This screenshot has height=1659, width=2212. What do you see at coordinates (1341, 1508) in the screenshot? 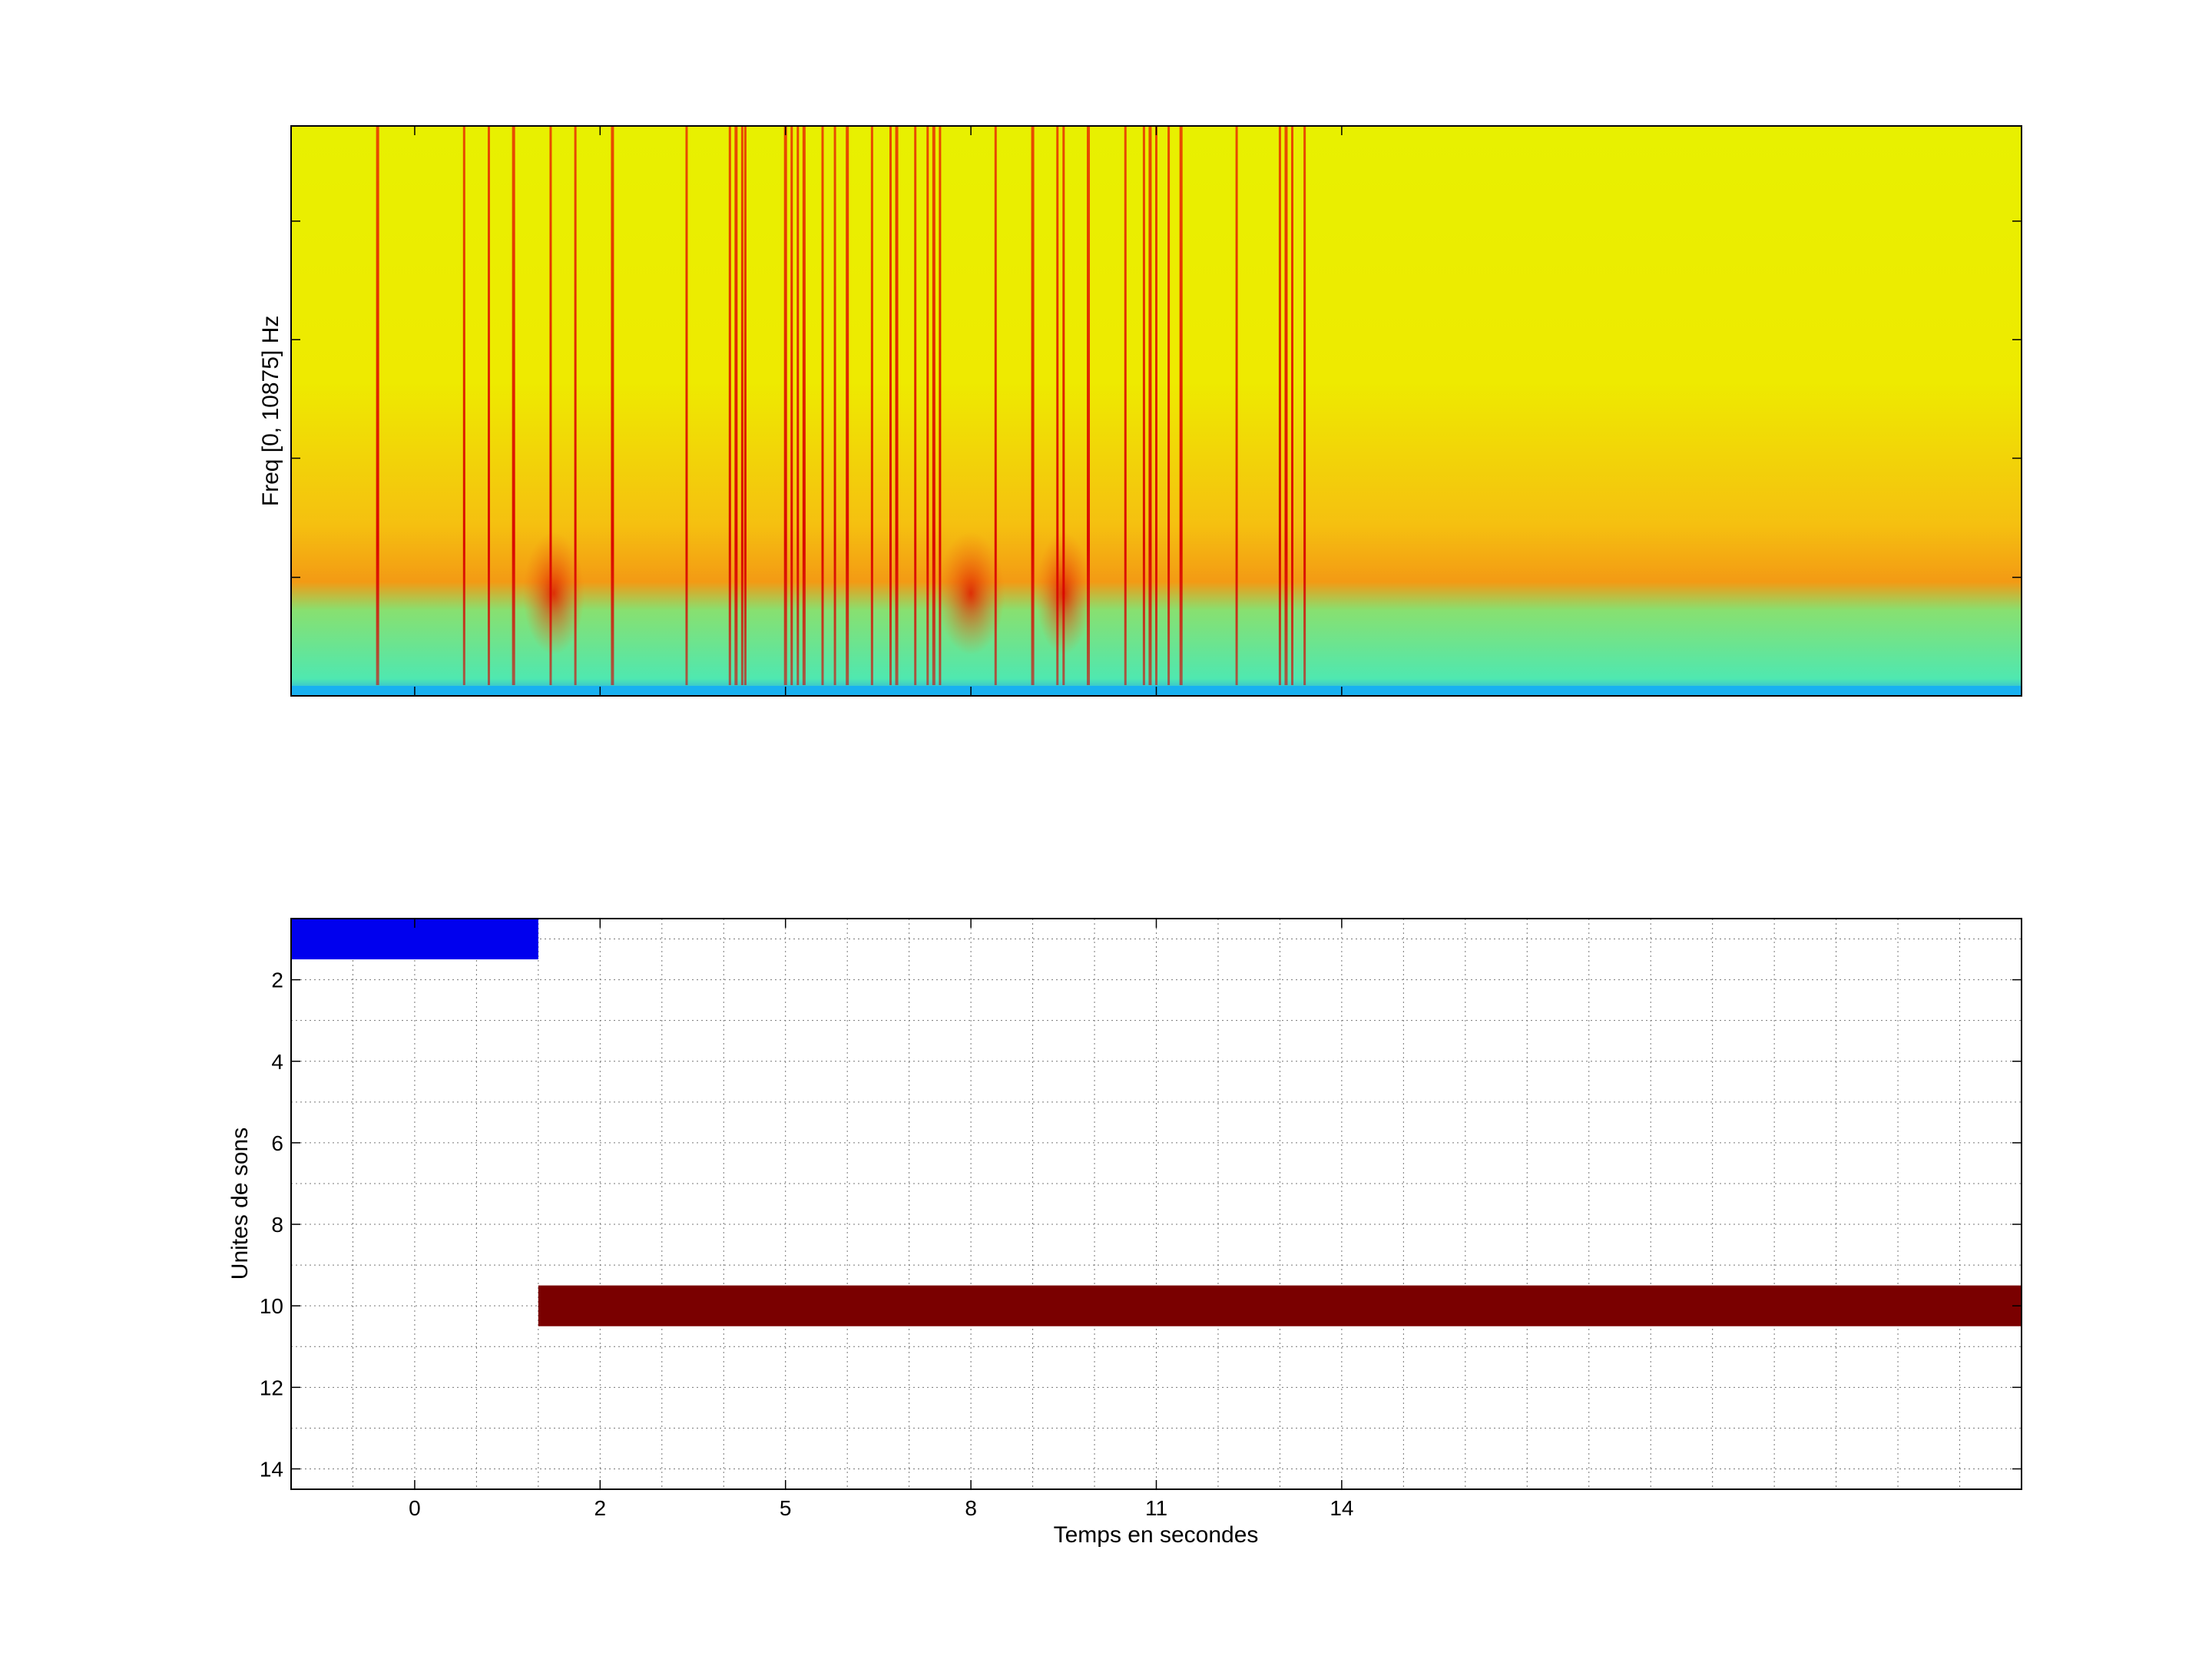
I see `units-xtick-label: 14` at bounding box center [1341, 1508].